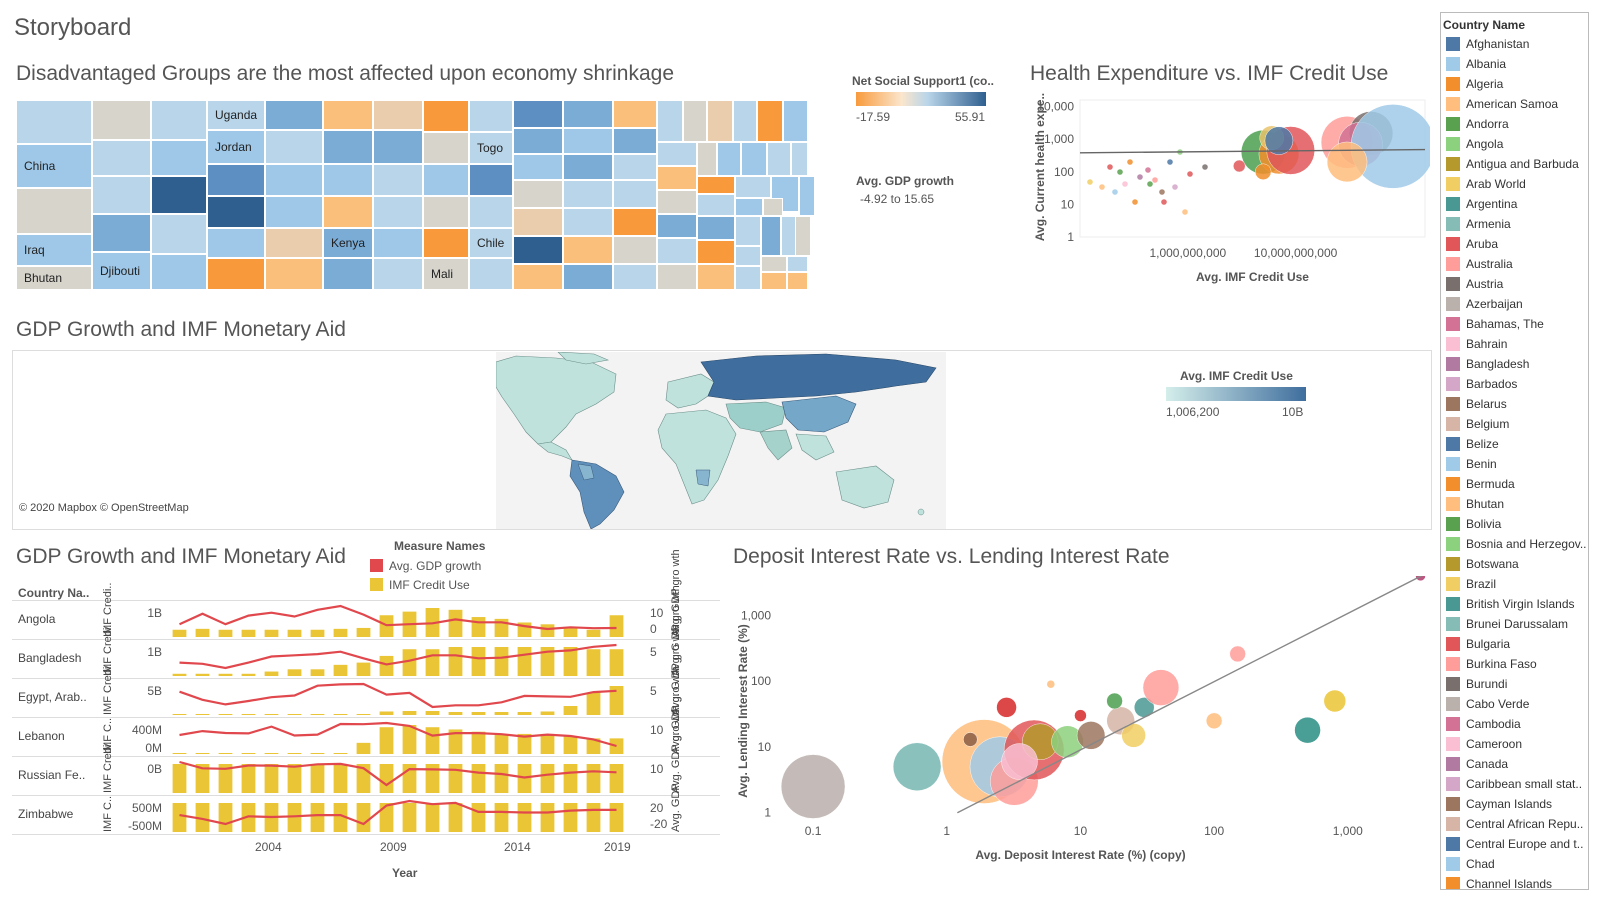 The height and width of the screenshot is (900, 1600). I want to click on country-legend-item: British Virgin Islands, so click(1514, 604).